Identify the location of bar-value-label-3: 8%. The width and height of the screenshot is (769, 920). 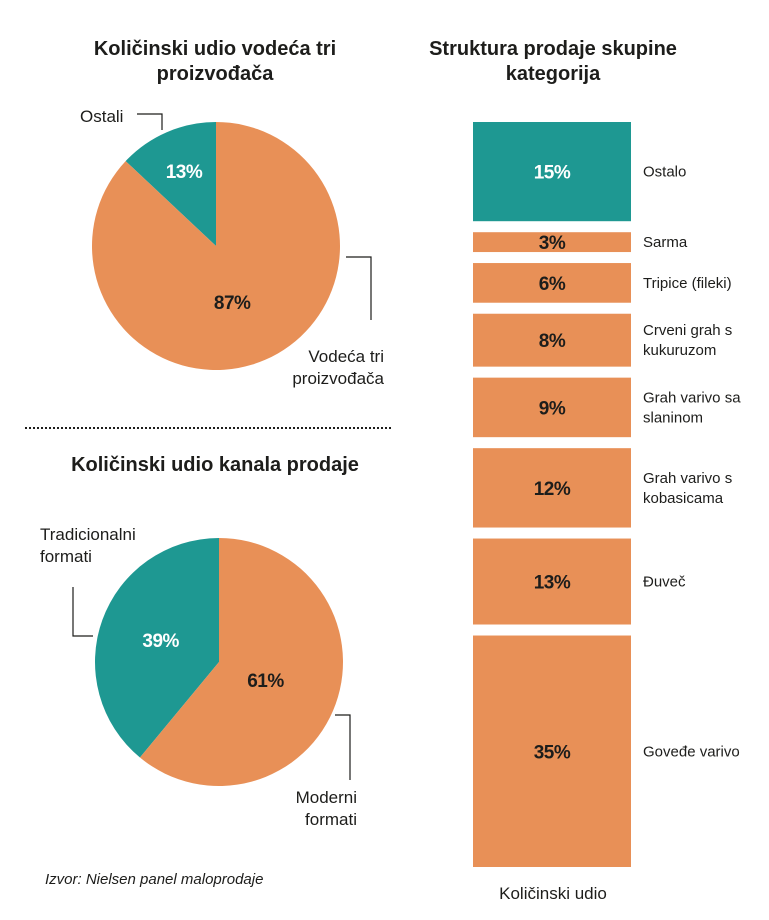
(552, 341).